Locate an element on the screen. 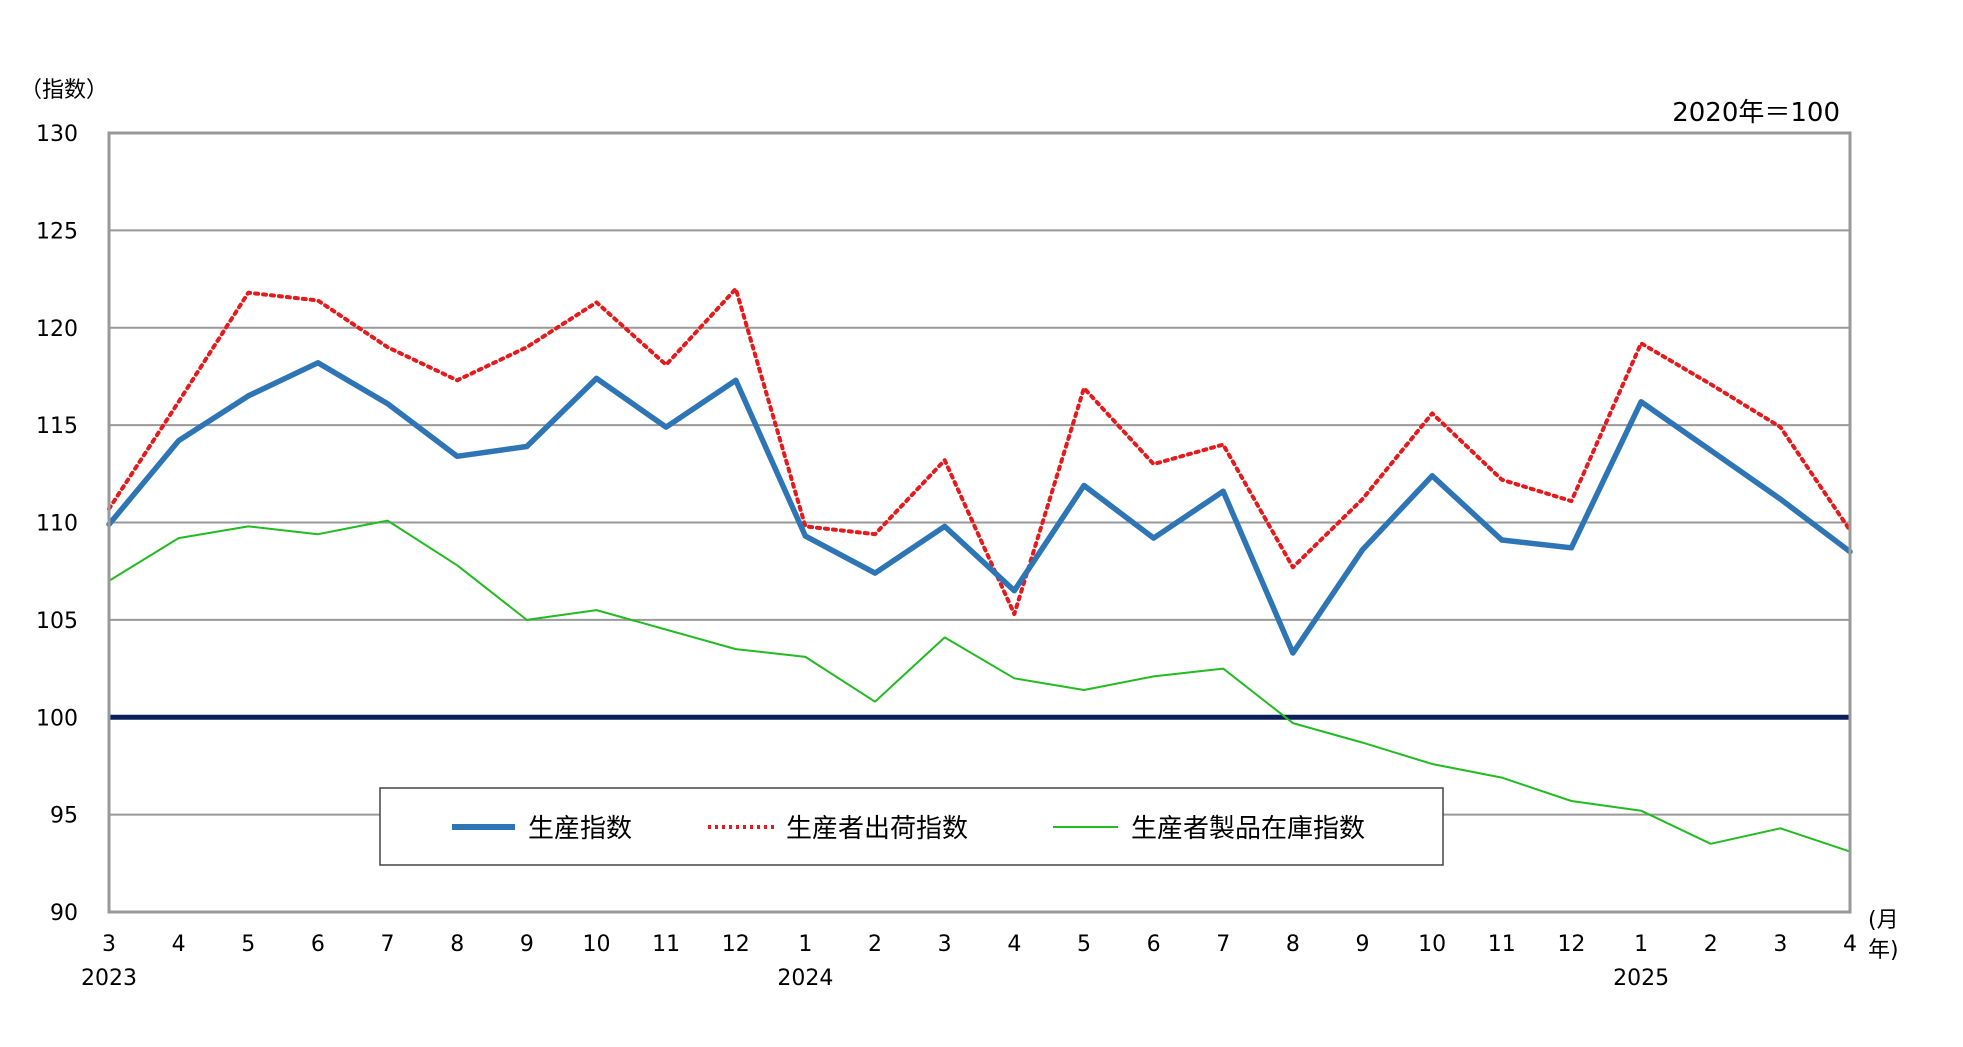  y-tick-label: 120 is located at coordinates (57, 329).